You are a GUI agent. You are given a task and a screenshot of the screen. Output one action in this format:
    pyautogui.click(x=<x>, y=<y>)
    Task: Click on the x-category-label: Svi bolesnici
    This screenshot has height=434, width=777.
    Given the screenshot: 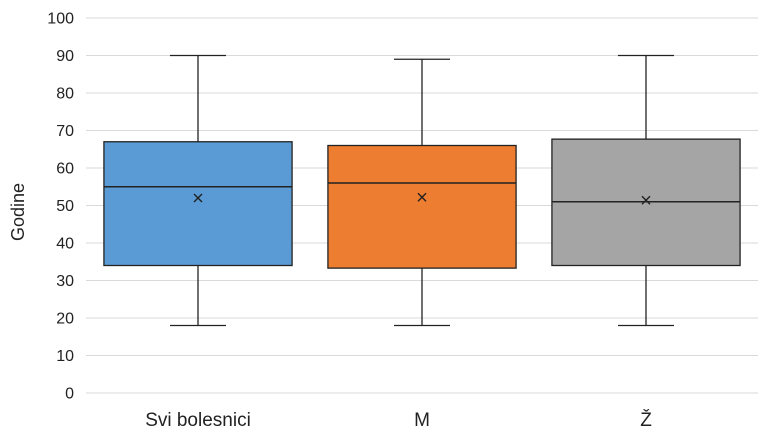 What is the action you would take?
    pyautogui.click(x=198, y=420)
    